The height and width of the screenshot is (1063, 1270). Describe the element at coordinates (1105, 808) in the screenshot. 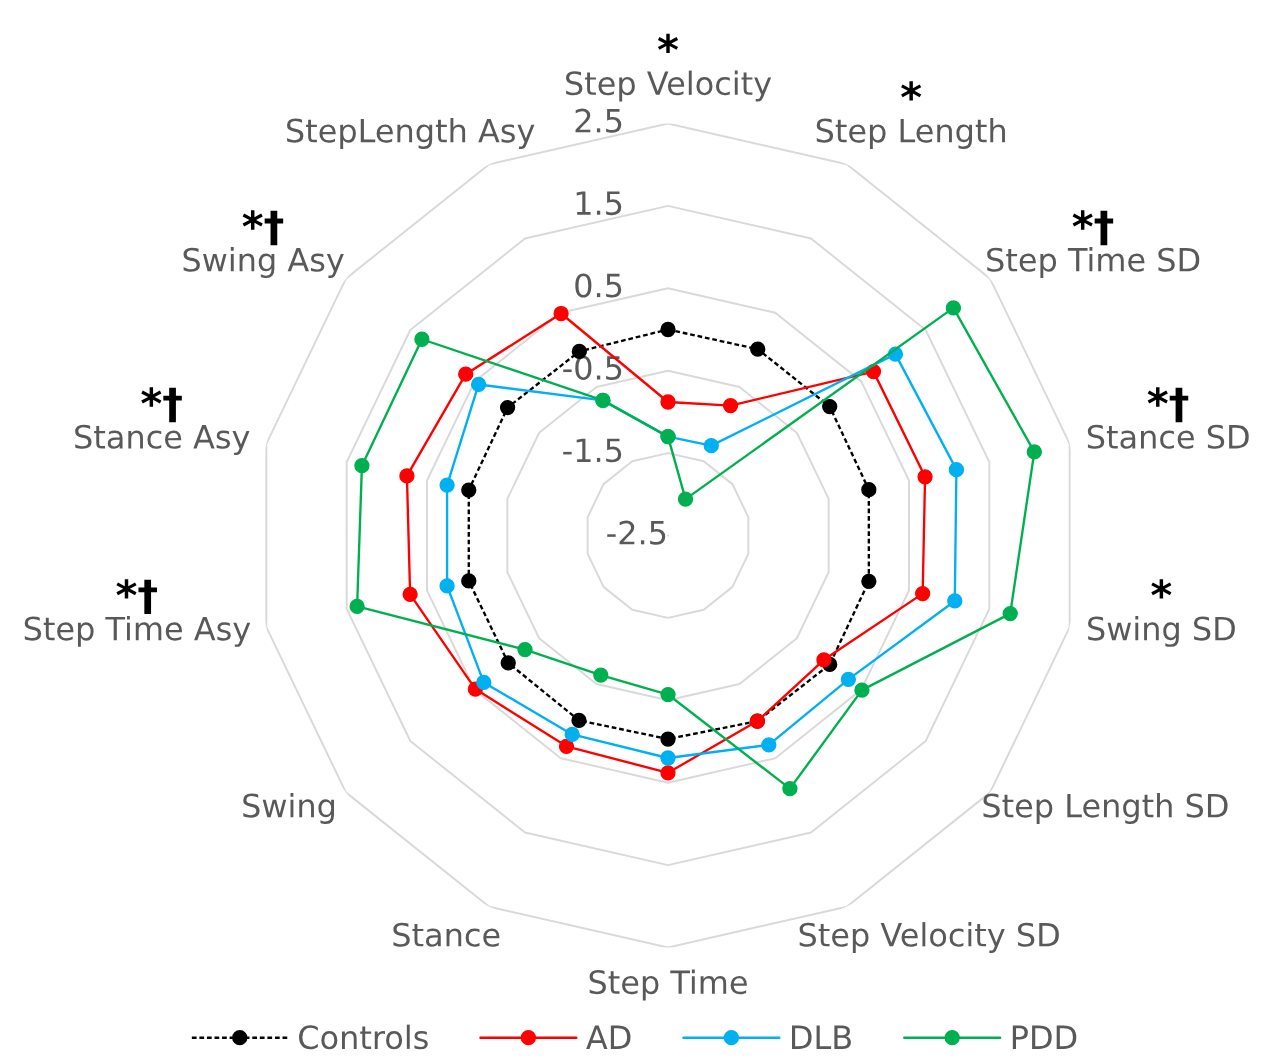

I see `spoke-label: Step Length SD` at that location.